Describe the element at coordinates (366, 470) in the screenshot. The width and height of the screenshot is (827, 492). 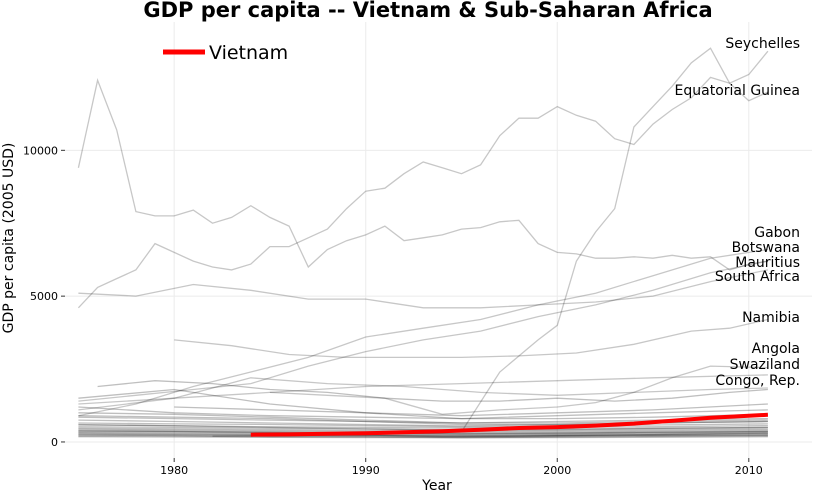
I see `x-tick-label-1990: 1990` at that location.